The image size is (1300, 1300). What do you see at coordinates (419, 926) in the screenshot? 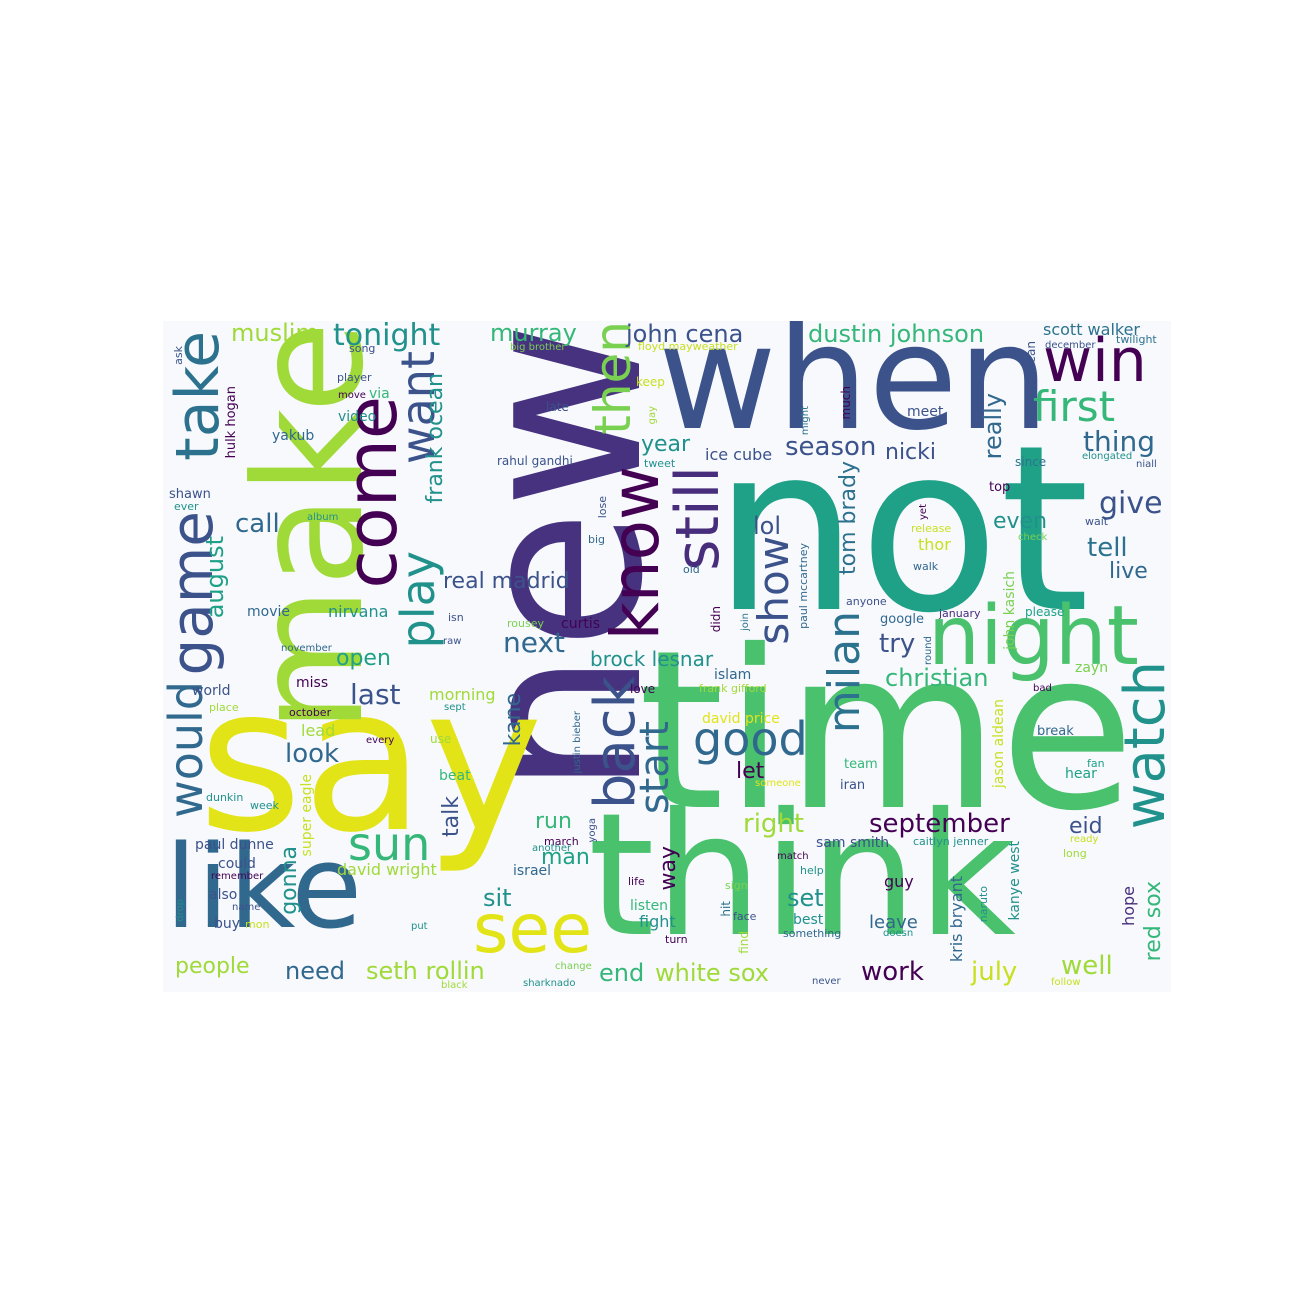
I see `word-cloud-word: put` at bounding box center [419, 926].